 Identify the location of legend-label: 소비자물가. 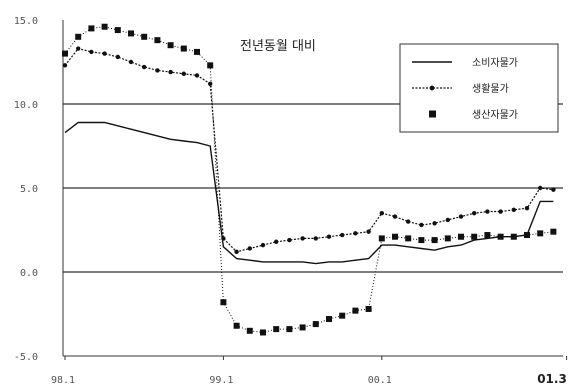
(495, 63).